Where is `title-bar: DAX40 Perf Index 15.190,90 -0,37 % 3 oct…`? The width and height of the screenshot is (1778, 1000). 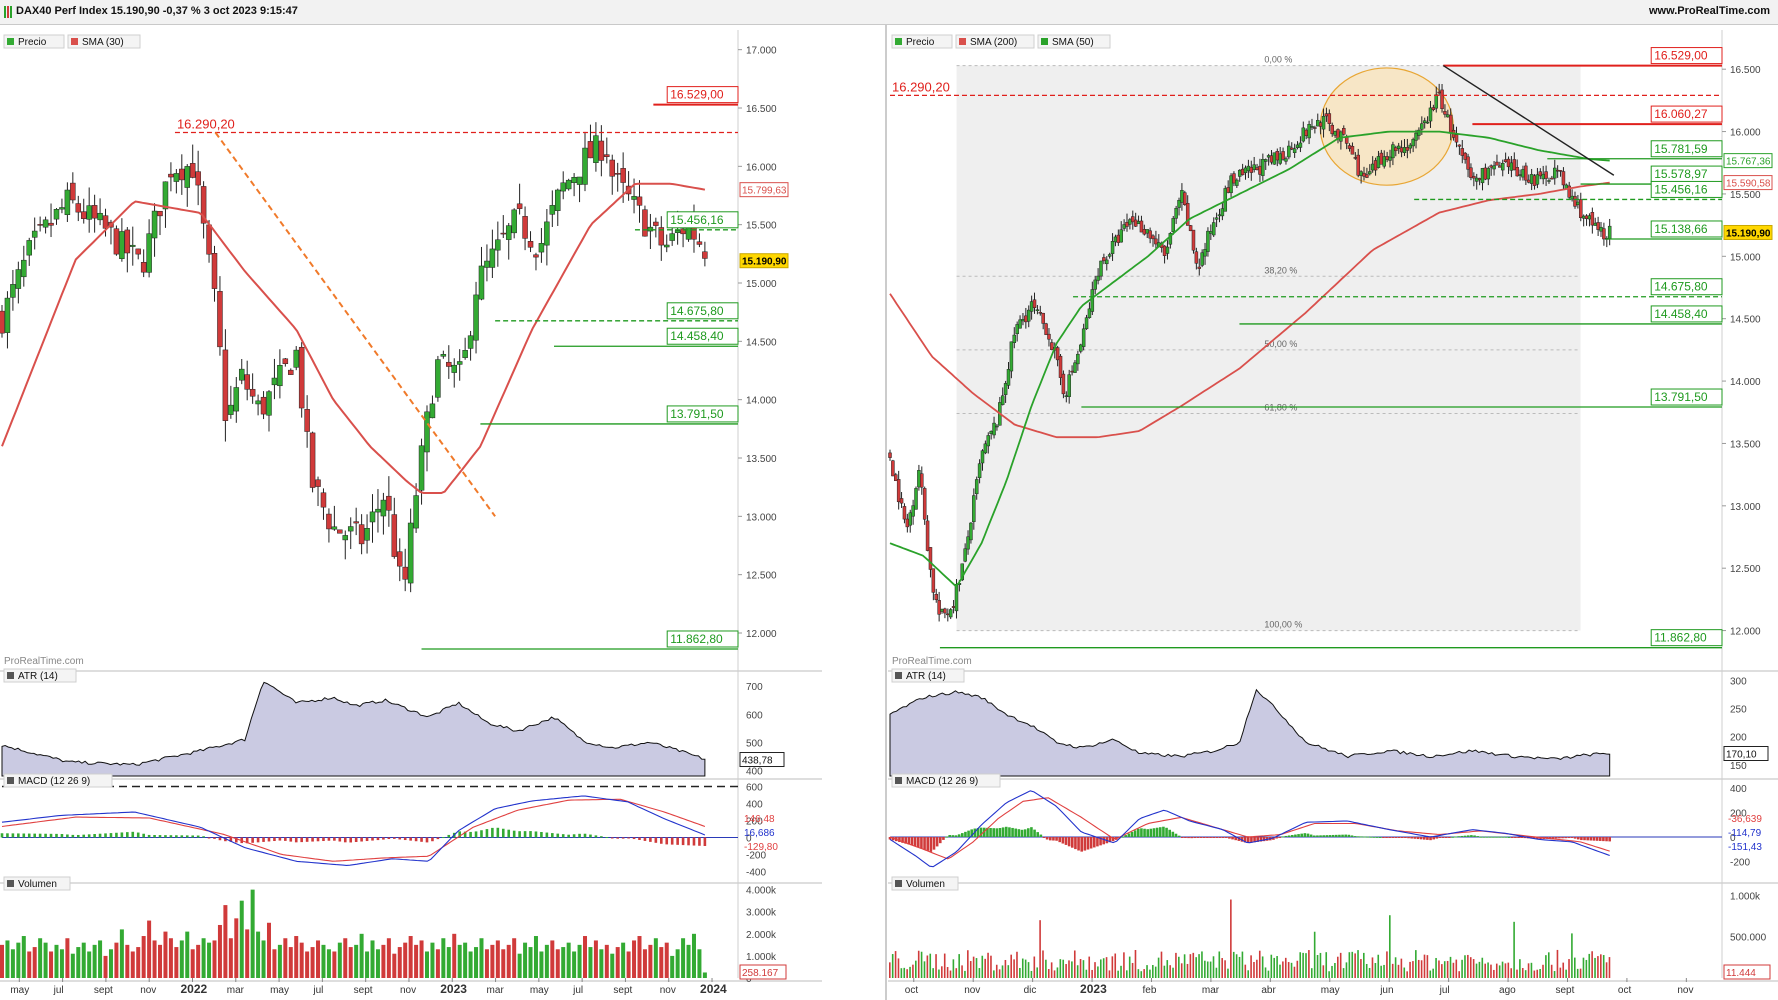 title-bar: DAX40 Perf Index 15.190,90 -0,37 % 3 oct… is located at coordinates (889, 12).